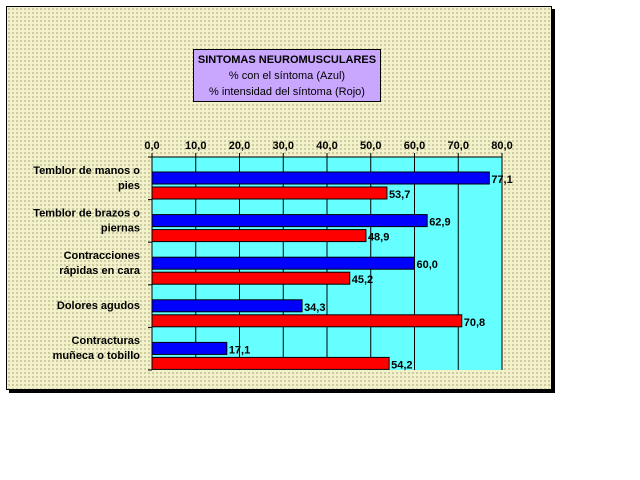 Image resolution: width=640 pixels, height=480 pixels. Describe the element at coordinates (97, 348) in the screenshot. I see `category-label: Contracturas muñeca o tobillo` at that location.